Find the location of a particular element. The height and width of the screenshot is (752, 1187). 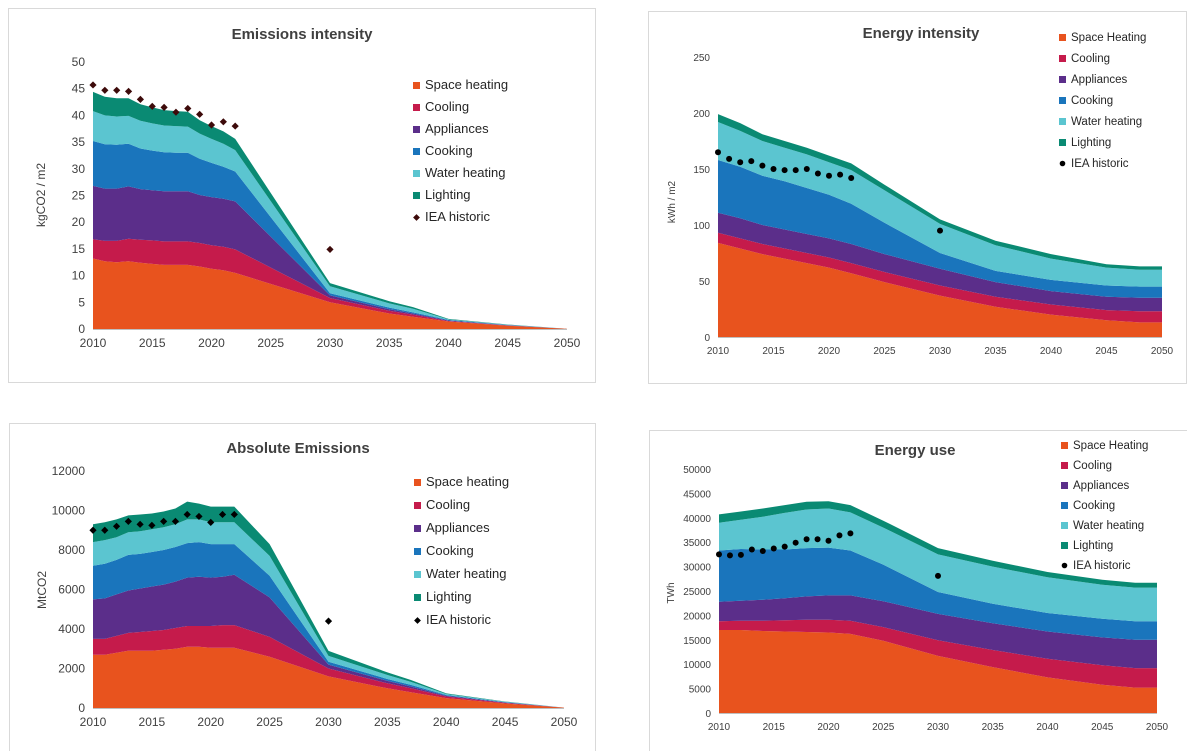

chart-title: Absolute Emissions is located at coordinates (297, 448).